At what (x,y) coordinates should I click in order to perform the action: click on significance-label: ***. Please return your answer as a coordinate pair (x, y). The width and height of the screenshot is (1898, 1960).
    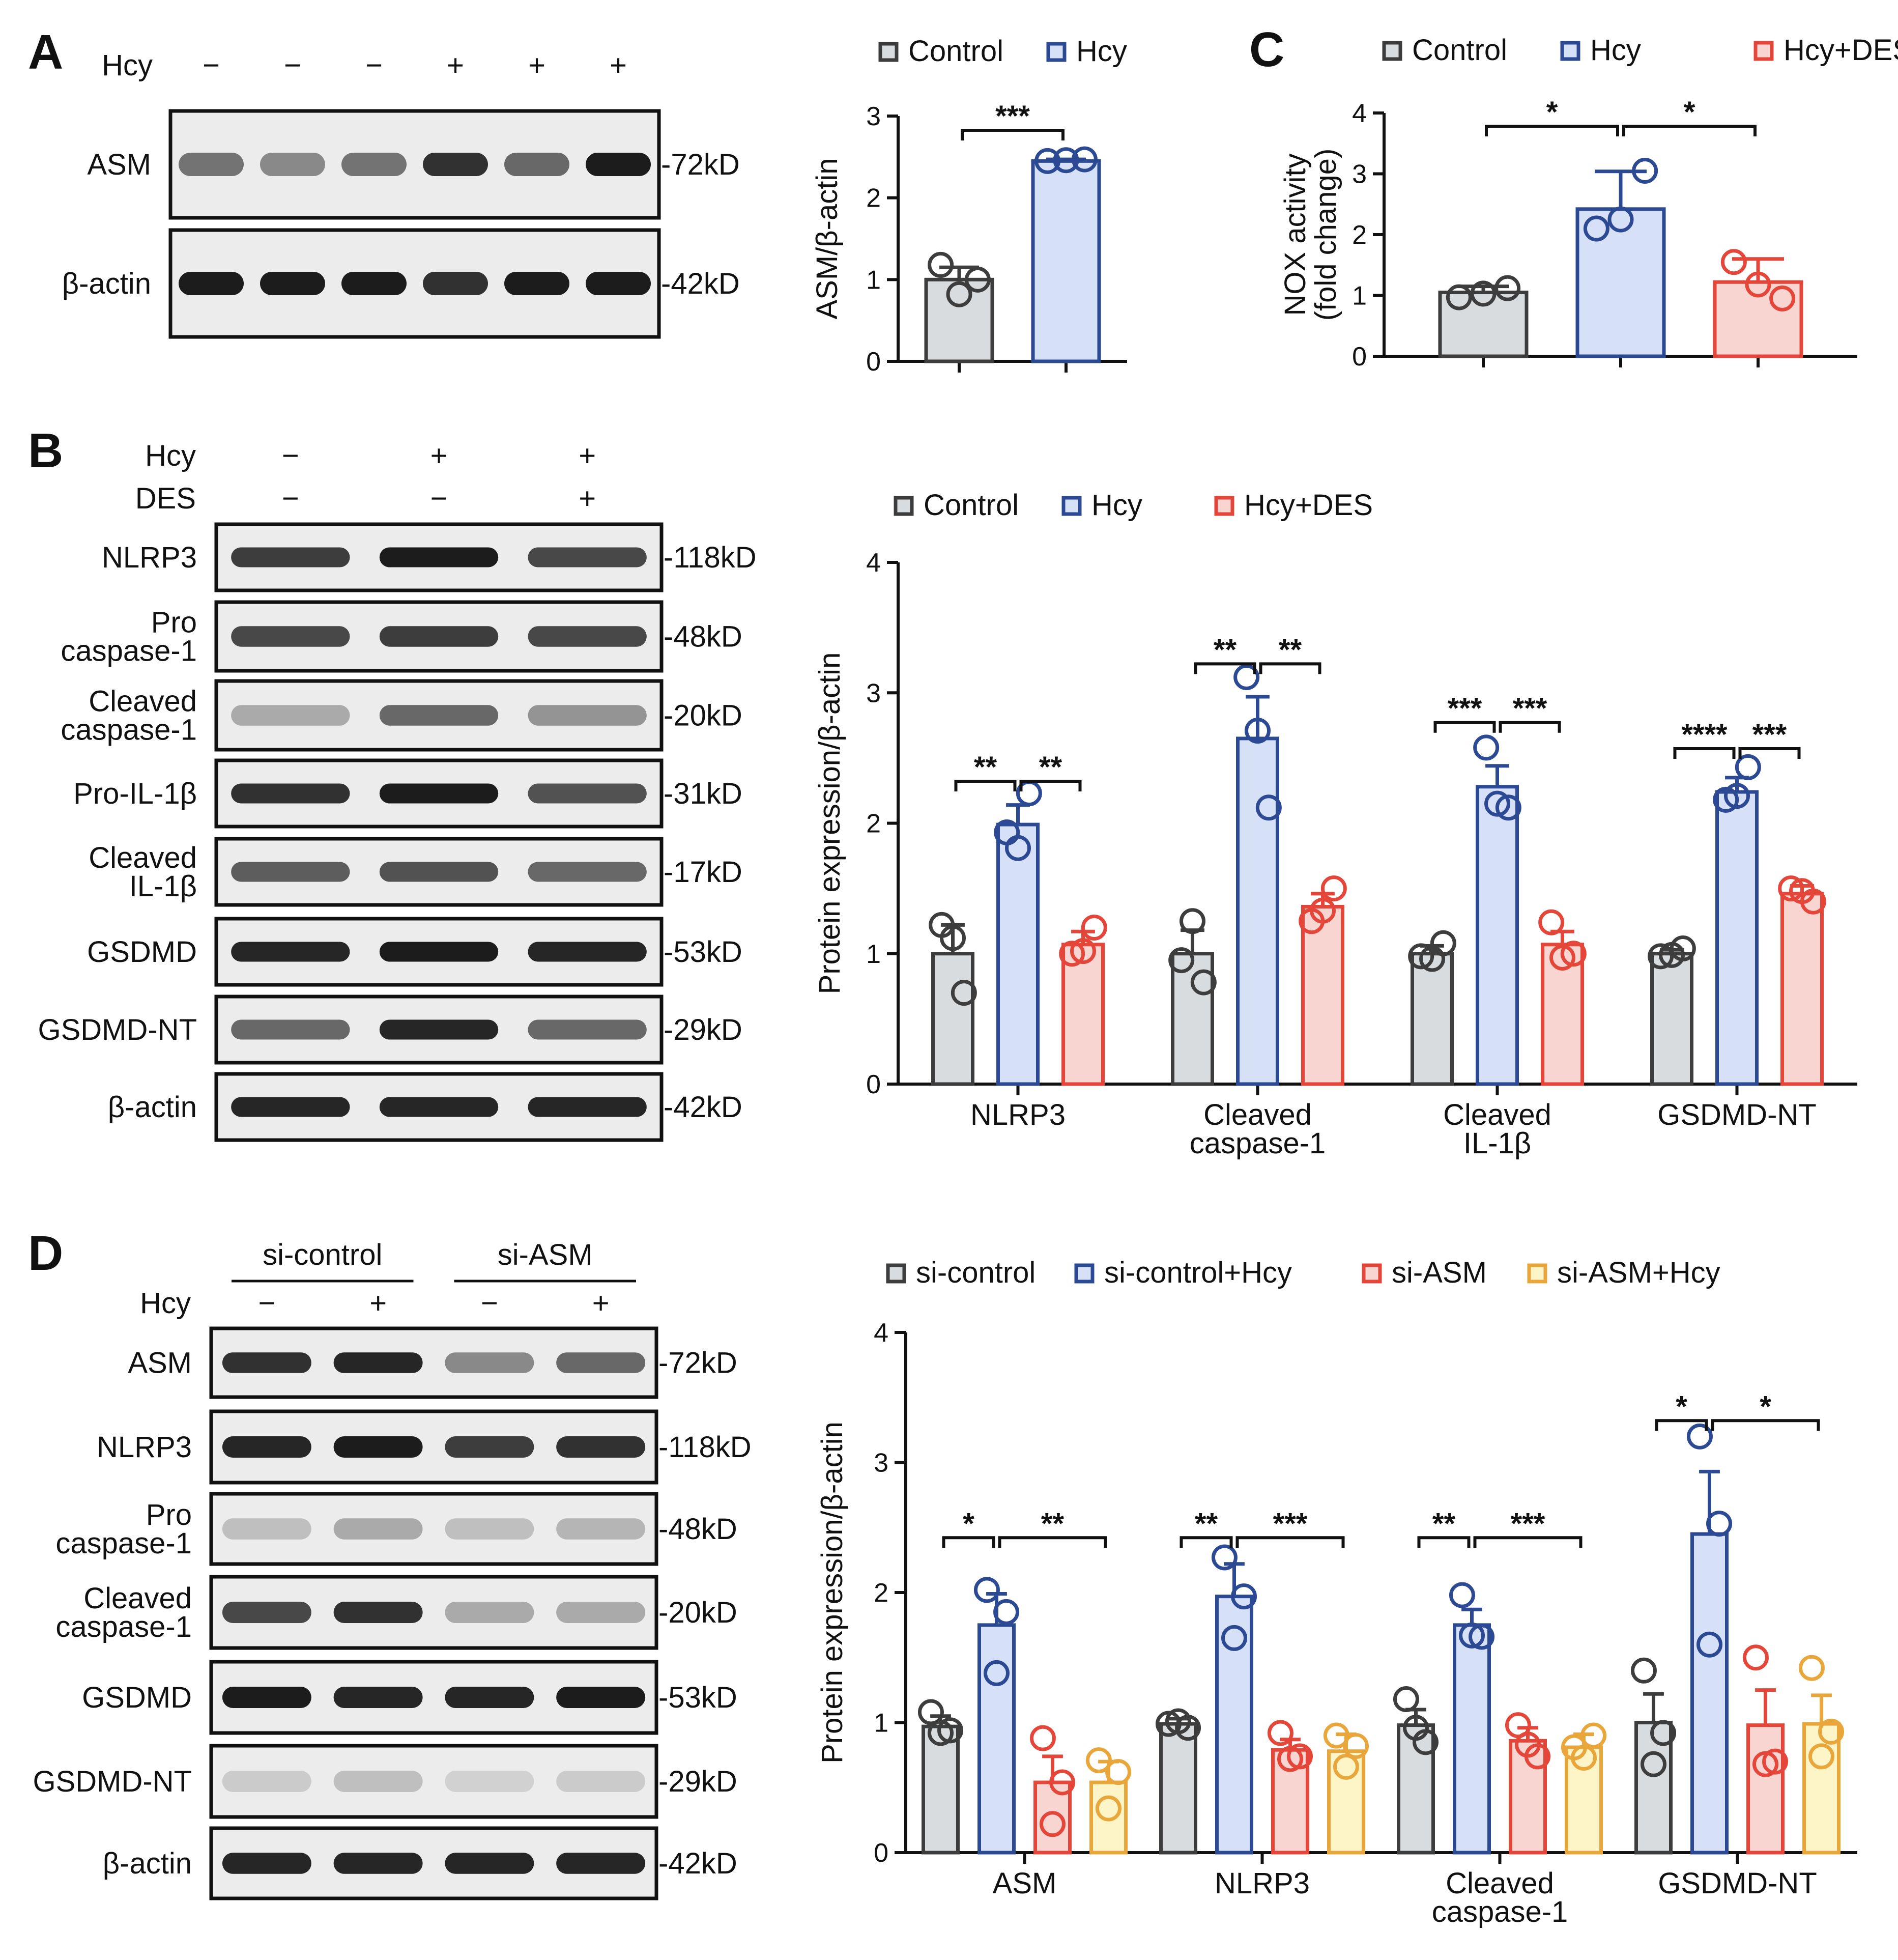
    Looking at the image, I should click on (1290, 1523).